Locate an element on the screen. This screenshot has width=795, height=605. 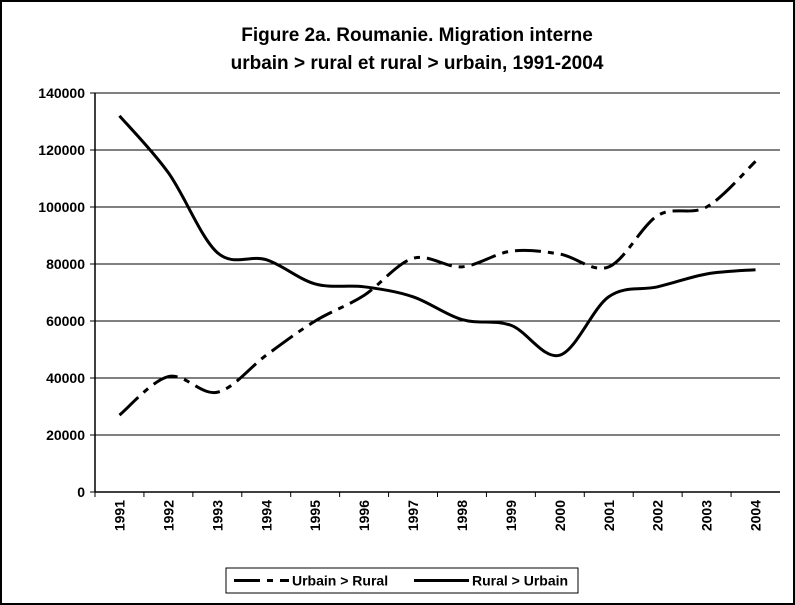
x-tick-label: 1996 is located at coordinates (364, 515).